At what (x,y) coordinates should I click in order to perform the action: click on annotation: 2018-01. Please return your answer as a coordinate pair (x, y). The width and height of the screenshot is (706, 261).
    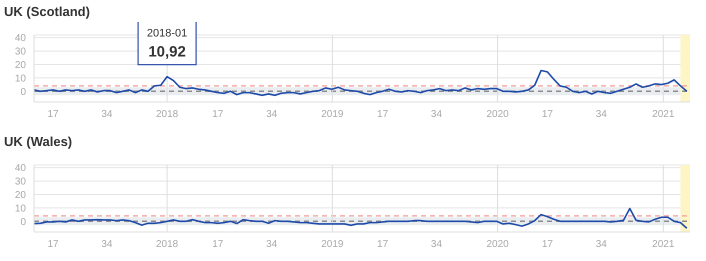
    Looking at the image, I should click on (167, 34).